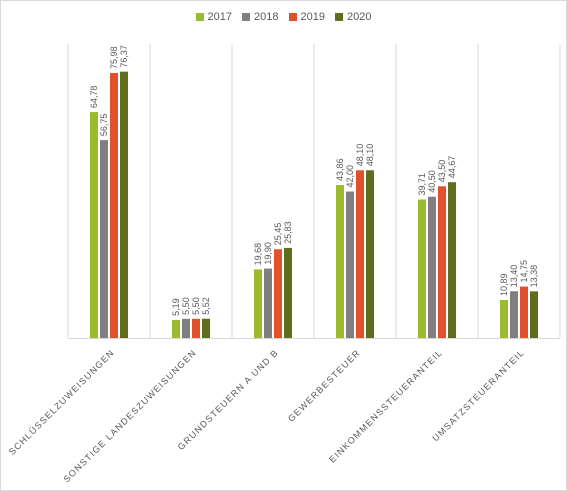 The width and height of the screenshot is (567, 491). What do you see at coordinates (350, 176) in the screenshot?
I see `data-label: 42,00` at bounding box center [350, 176].